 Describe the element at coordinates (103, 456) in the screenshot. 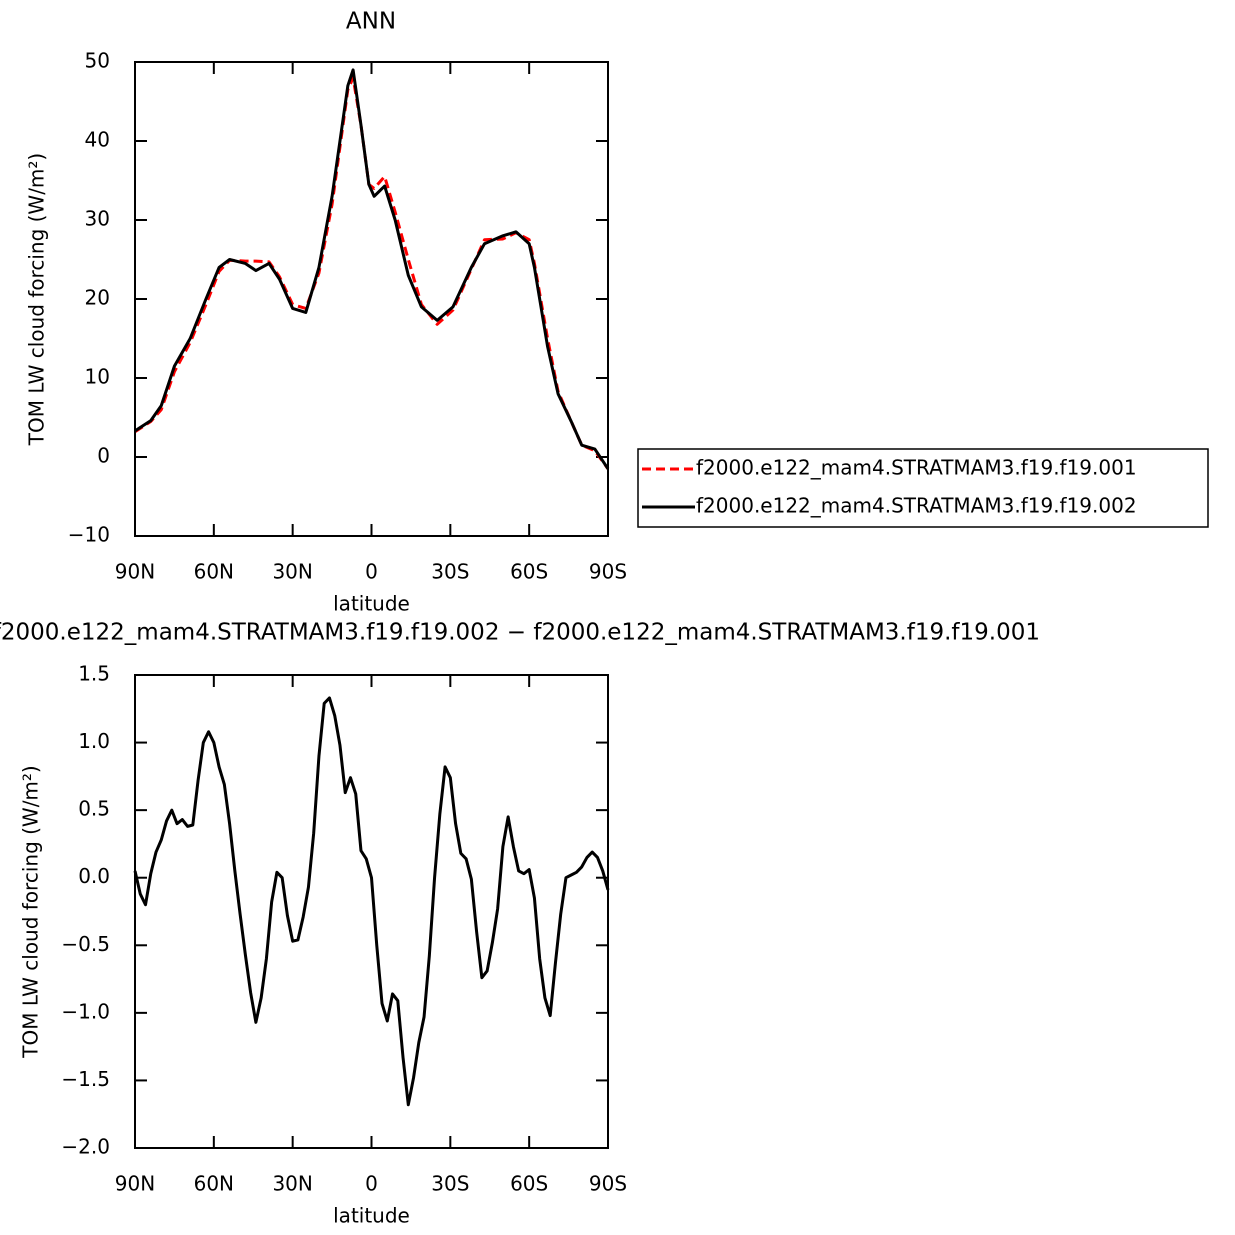

I see `y-tick-label: 0` at that location.